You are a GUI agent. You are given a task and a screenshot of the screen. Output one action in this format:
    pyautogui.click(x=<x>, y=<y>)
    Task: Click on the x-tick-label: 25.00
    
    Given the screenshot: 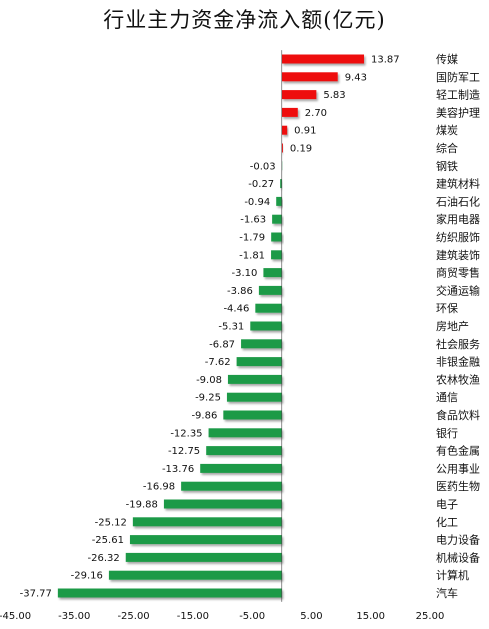 What is the action you would take?
    pyautogui.click(x=430, y=616)
    